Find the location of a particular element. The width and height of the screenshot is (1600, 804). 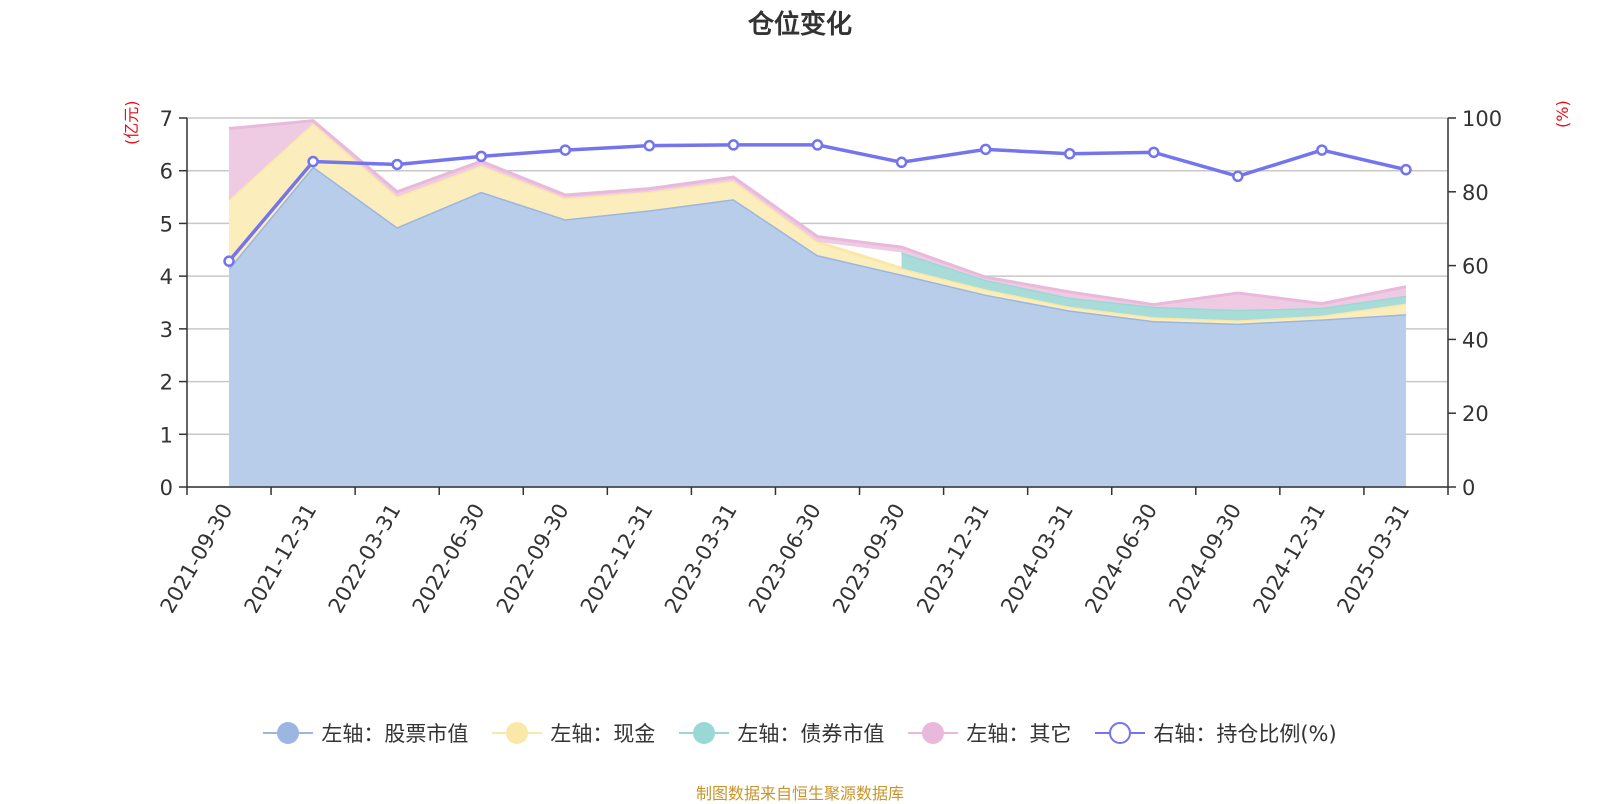

legend-marker-stock is located at coordinates (288, 733).